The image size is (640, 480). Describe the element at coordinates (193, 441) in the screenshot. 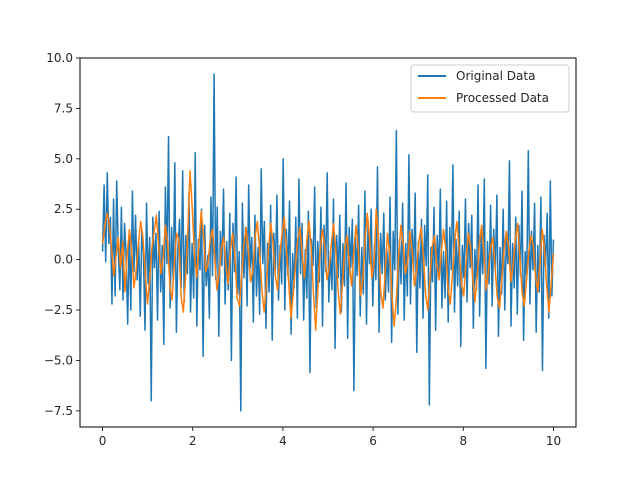

I see `x-tick-label: 2` at that location.